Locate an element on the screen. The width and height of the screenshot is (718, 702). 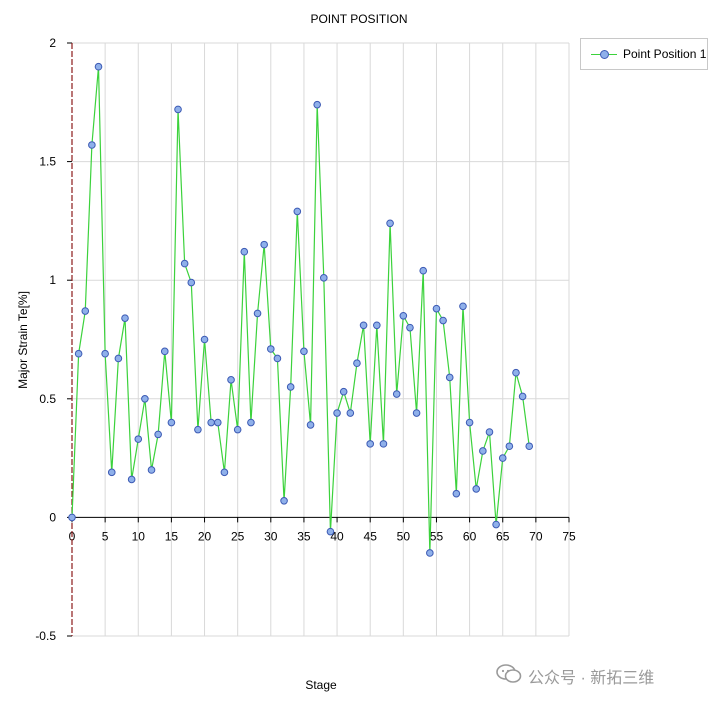
y-tick-label: -0.5 is located at coordinates (45, 636).